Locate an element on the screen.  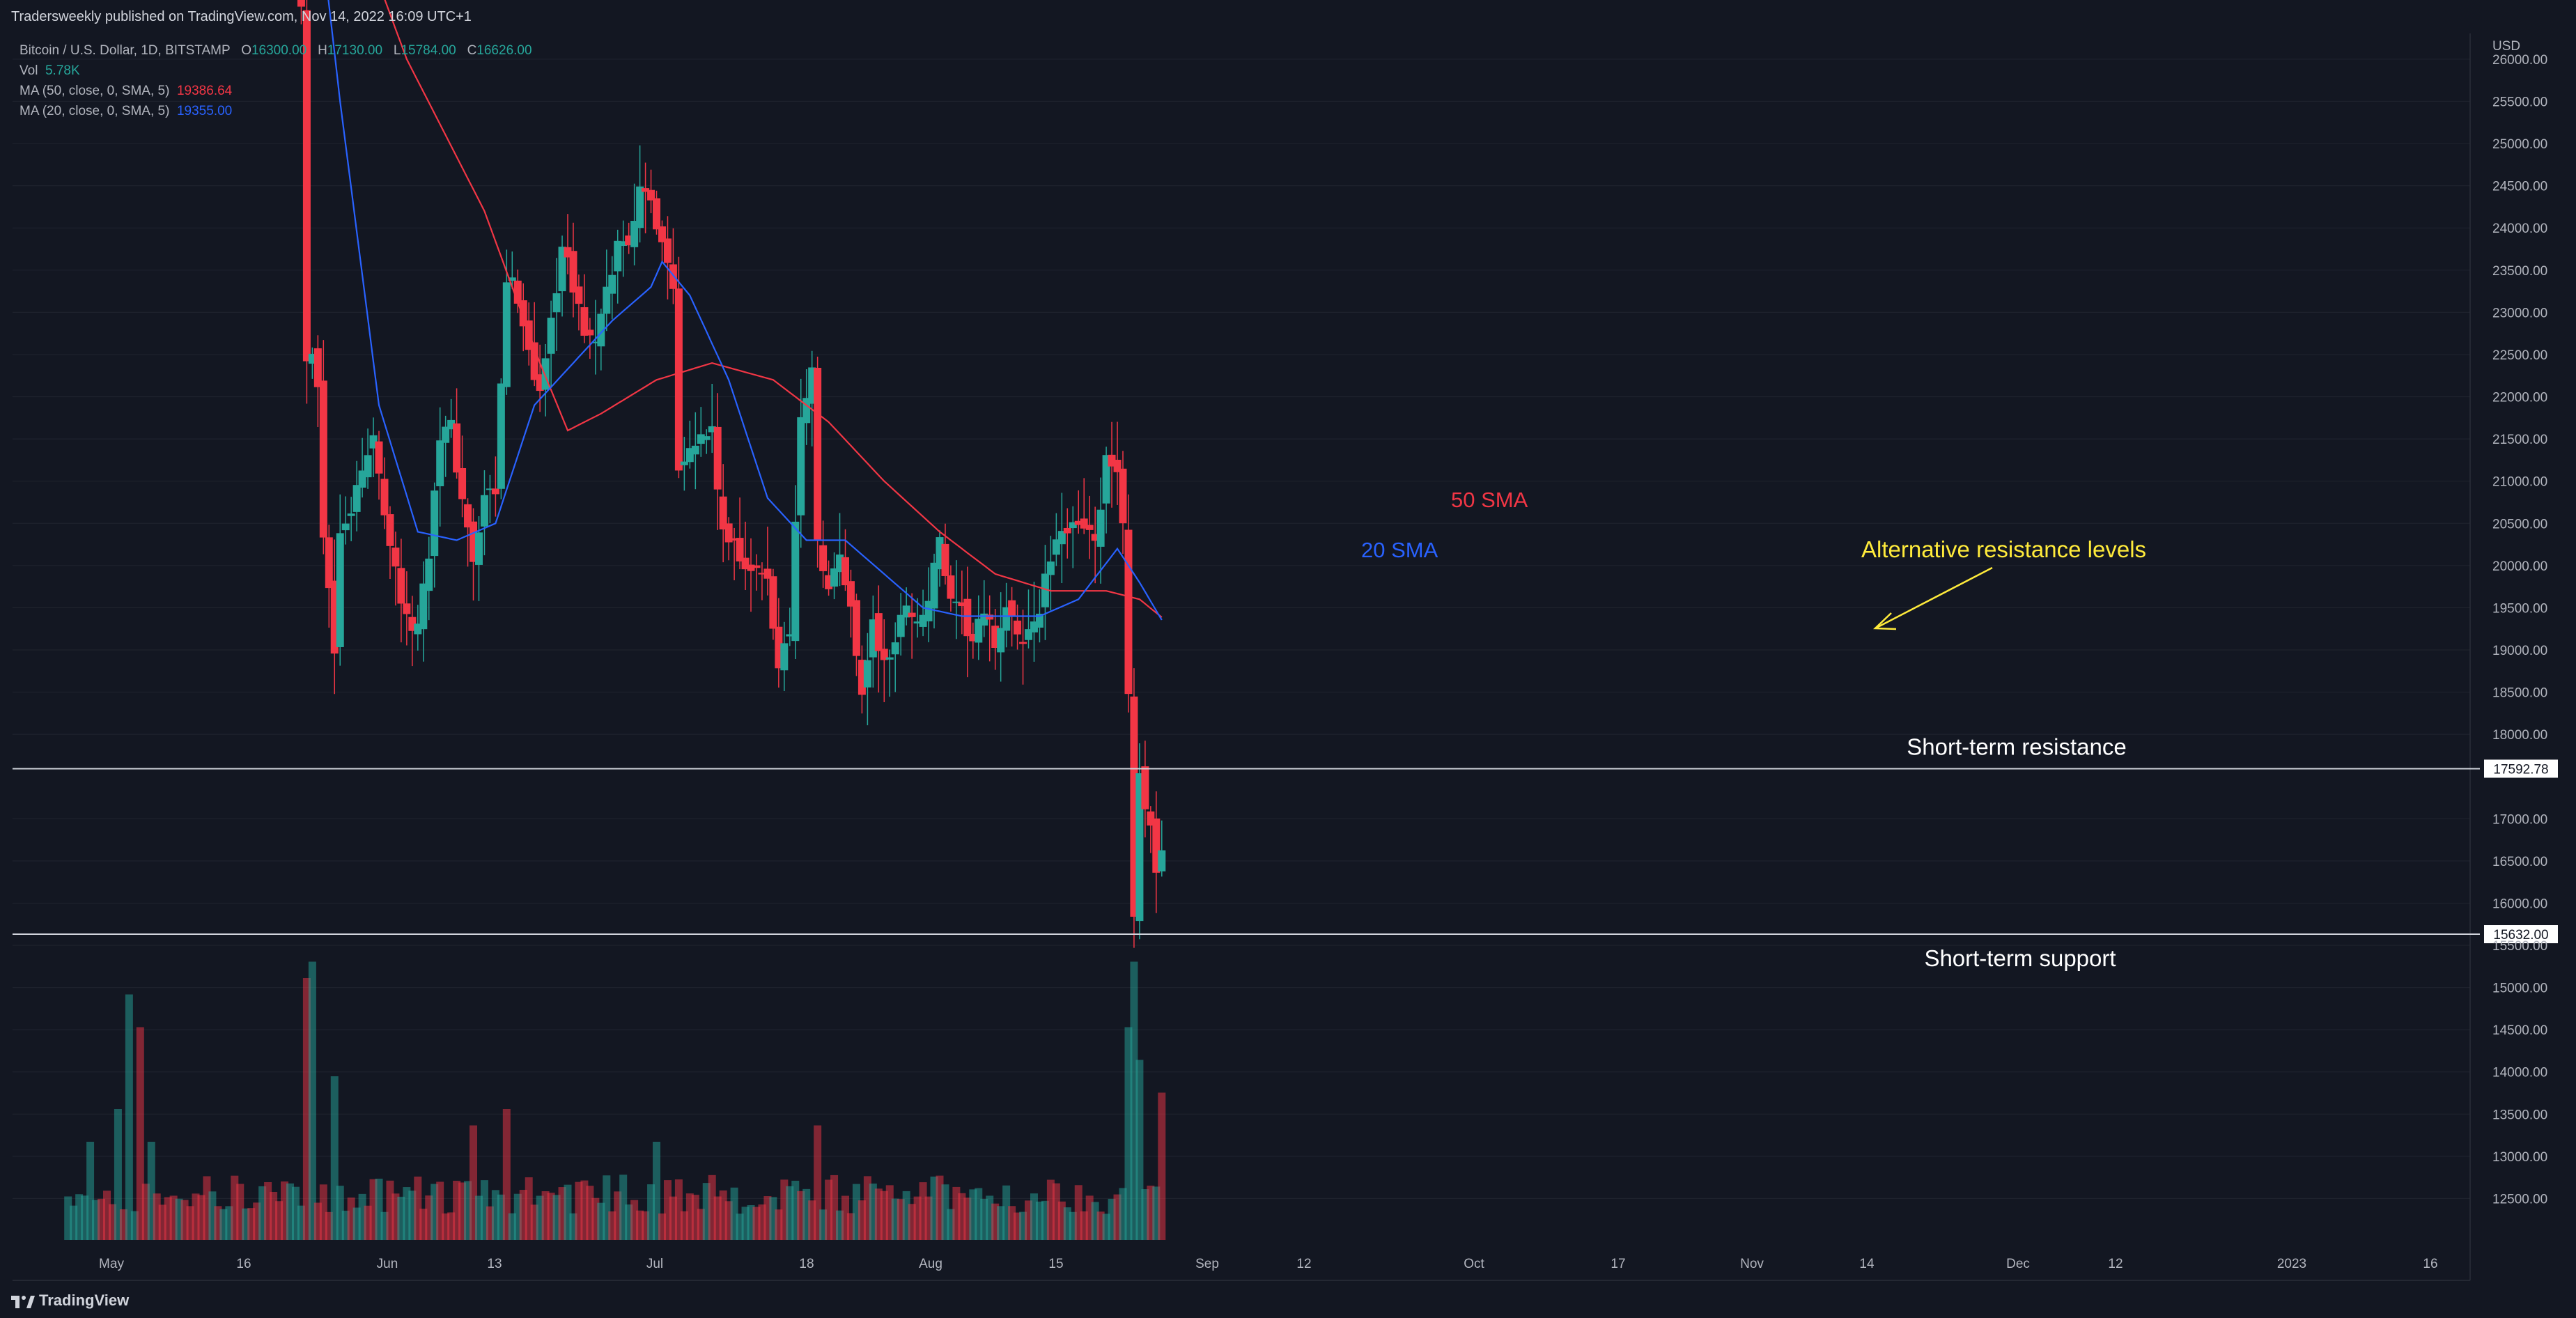
tradingview-logo-icon is located at coordinates (22, 1301).